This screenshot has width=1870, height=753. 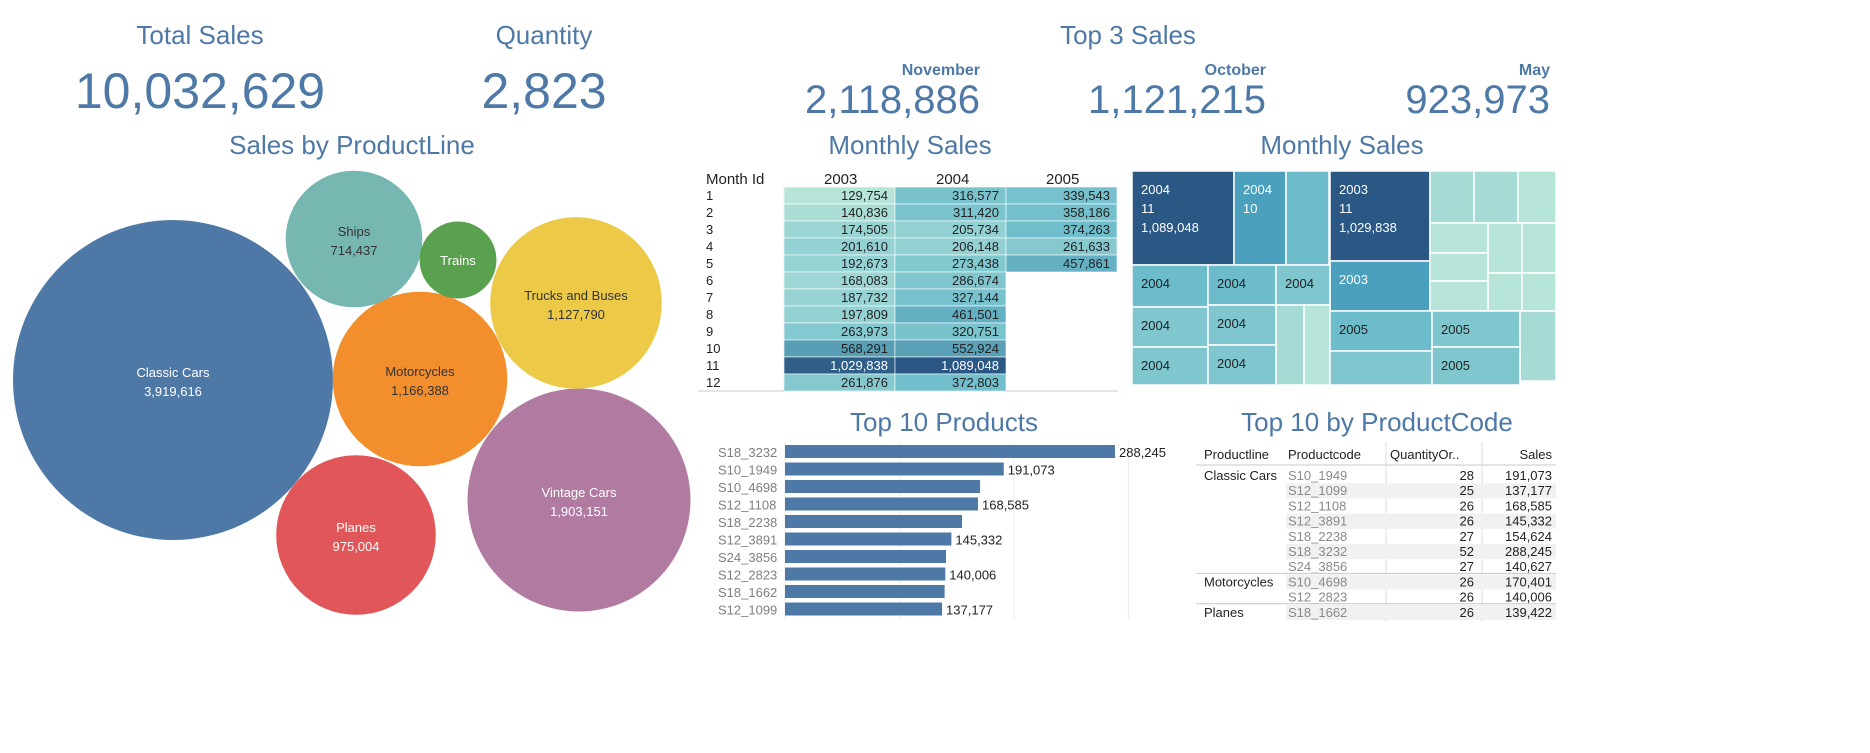 I want to click on bubble-trains, so click(x=458, y=260).